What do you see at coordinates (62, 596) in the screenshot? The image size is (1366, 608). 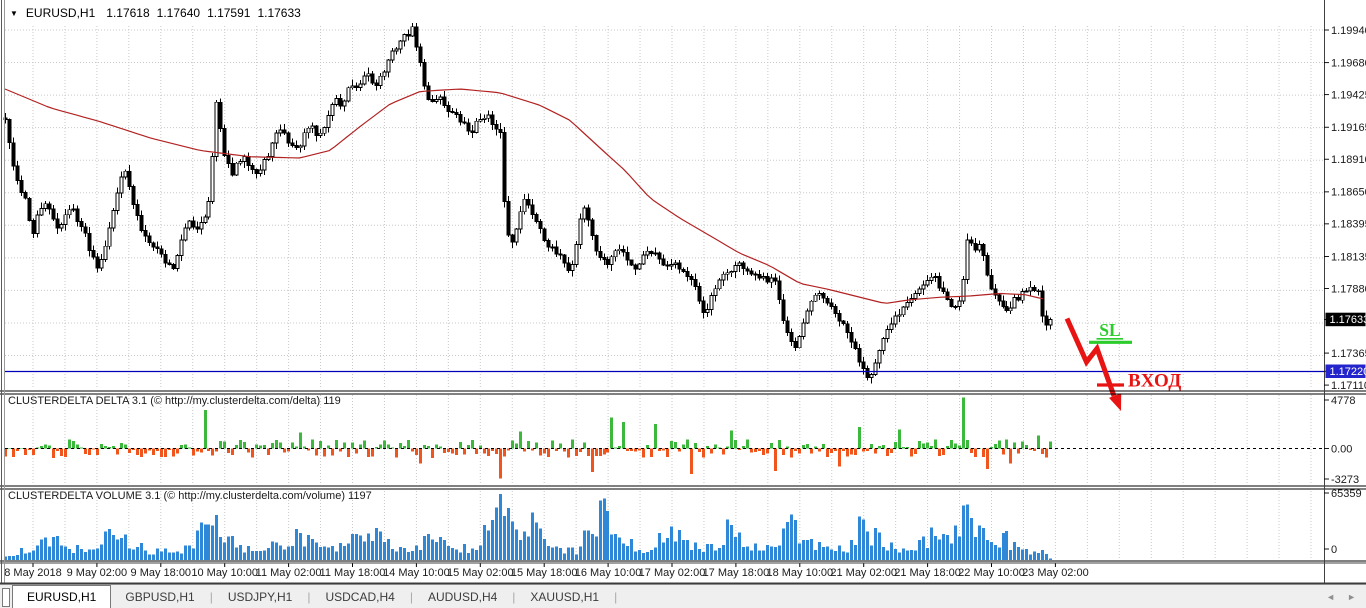 I see `tab-eurusd-h1: EURUSD,H1` at bounding box center [62, 596].